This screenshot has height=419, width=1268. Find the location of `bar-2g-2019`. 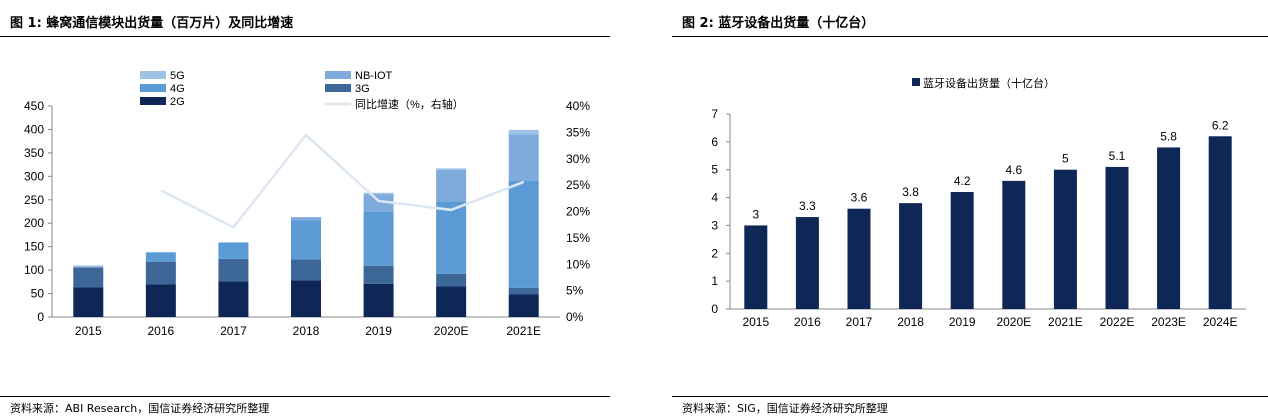

bar-2g-2019 is located at coordinates (378, 300).